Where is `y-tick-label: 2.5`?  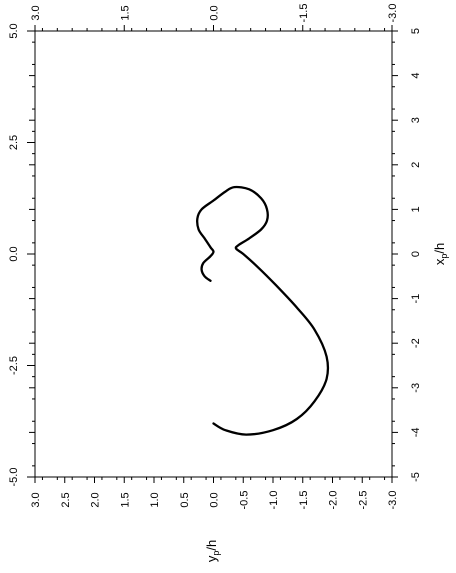 y-tick-label: 2.5 is located at coordinates (66, 499).